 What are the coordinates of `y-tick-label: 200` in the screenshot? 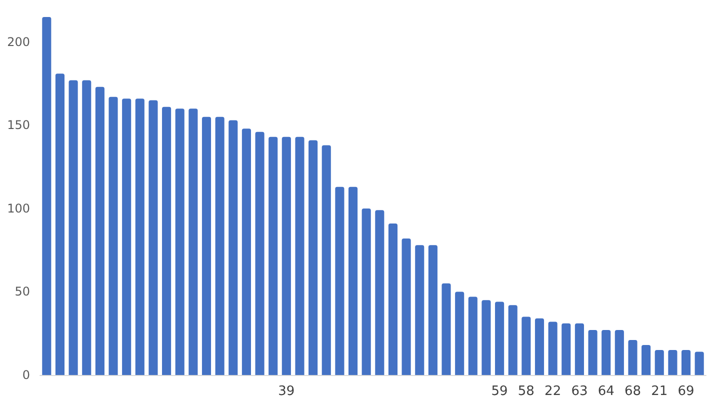 It's located at (18, 41).